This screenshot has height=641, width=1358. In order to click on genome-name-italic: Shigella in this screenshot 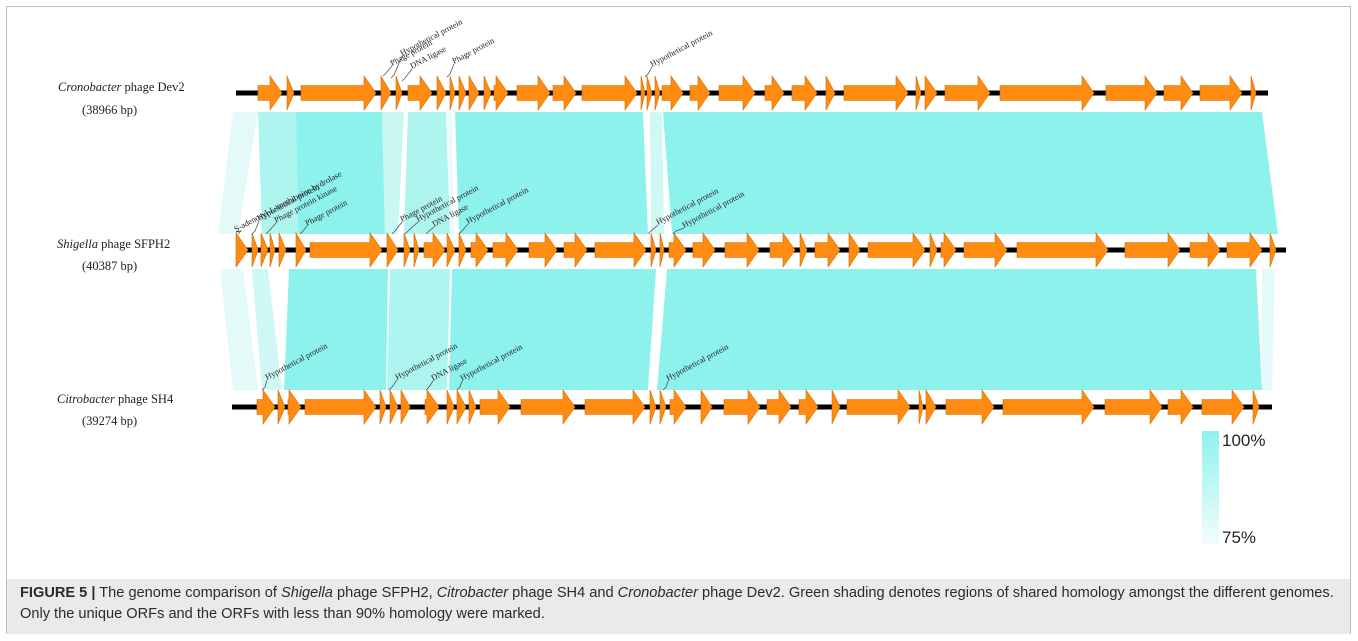, I will do `click(77, 244)`.